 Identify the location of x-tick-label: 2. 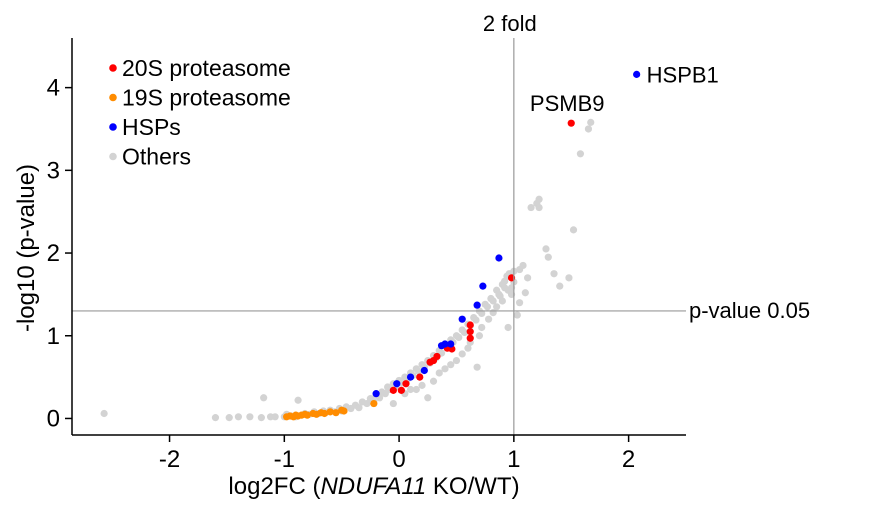
(628, 459).